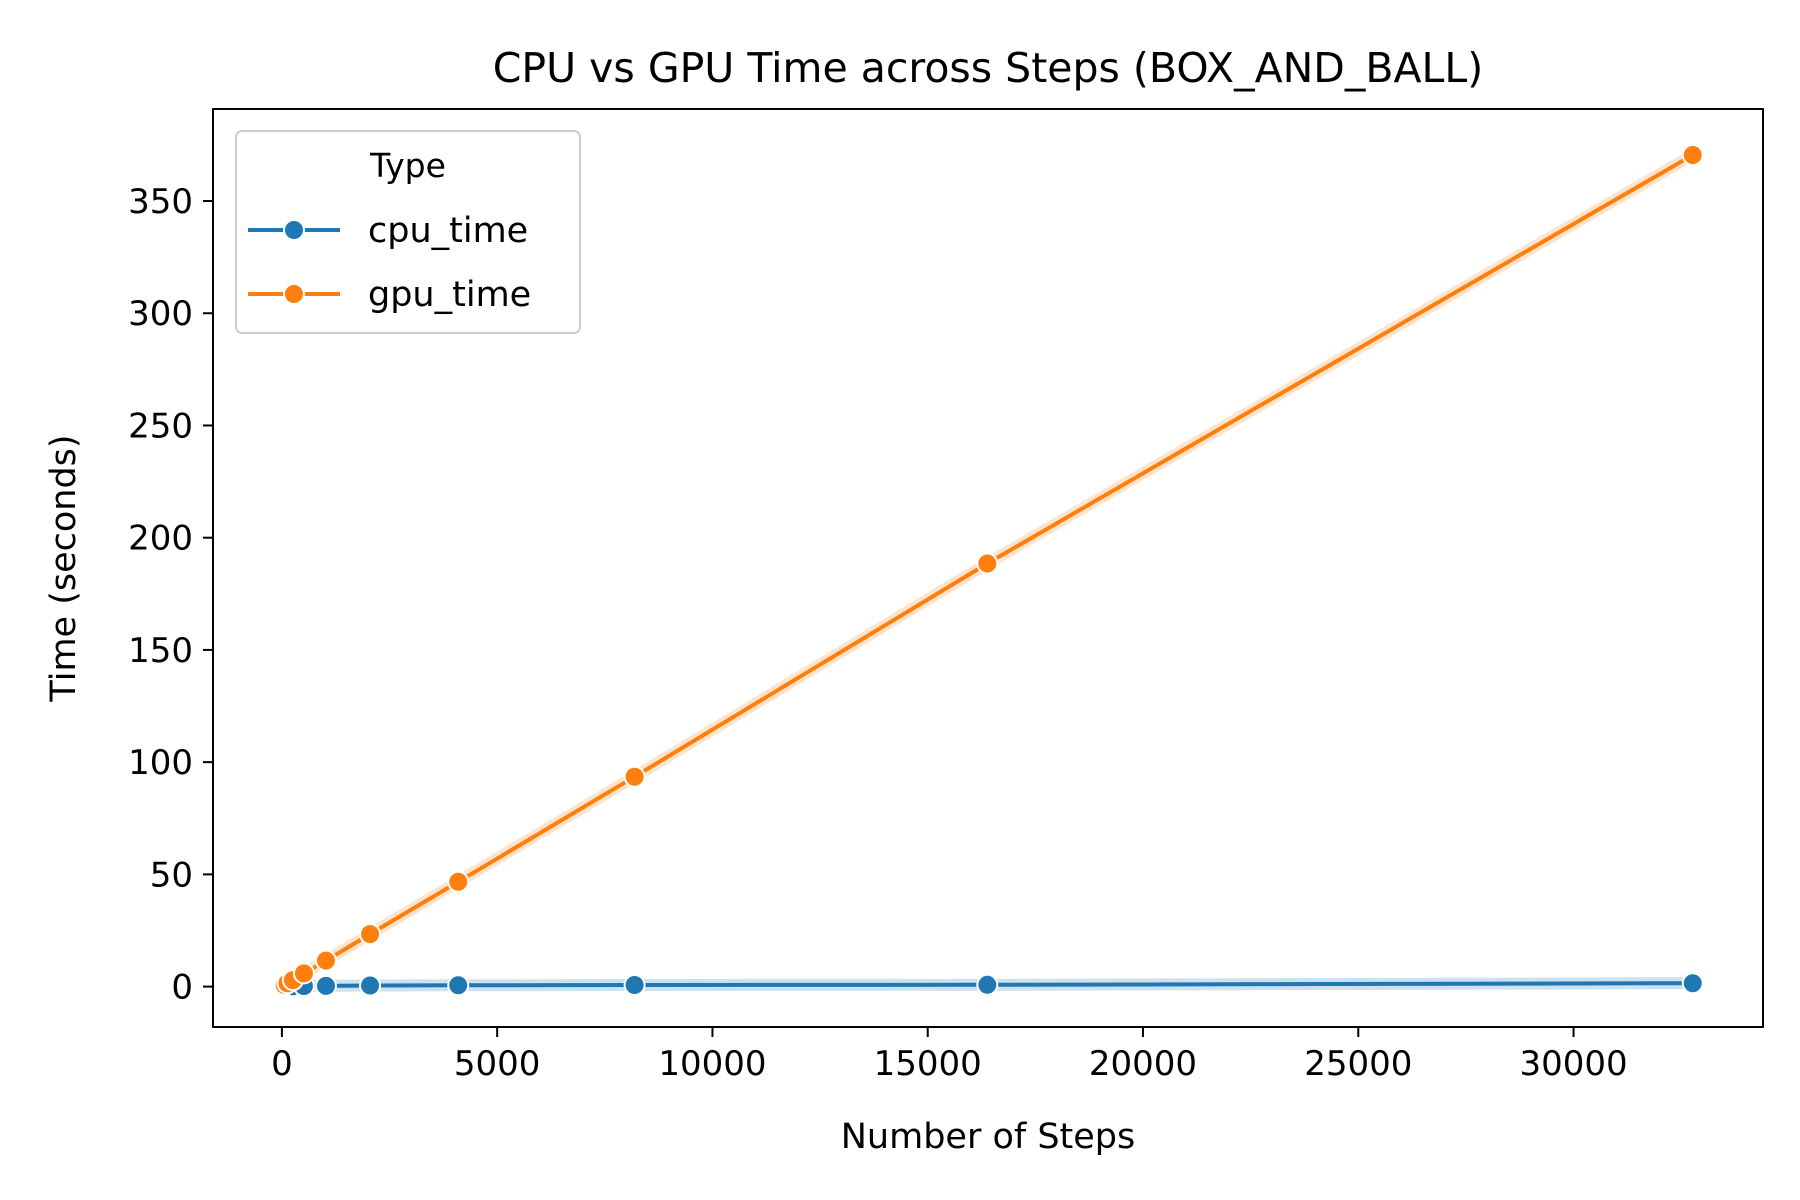 The width and height of the screenshot is (1800, 1200). I want to click on legend: Type cpu_time gpu_time, so click(408, 232).